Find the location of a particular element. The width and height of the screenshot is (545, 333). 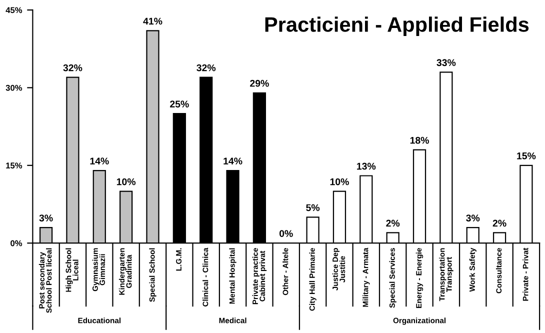

y-tick-label: 30% is located at coordinates (14, 87).